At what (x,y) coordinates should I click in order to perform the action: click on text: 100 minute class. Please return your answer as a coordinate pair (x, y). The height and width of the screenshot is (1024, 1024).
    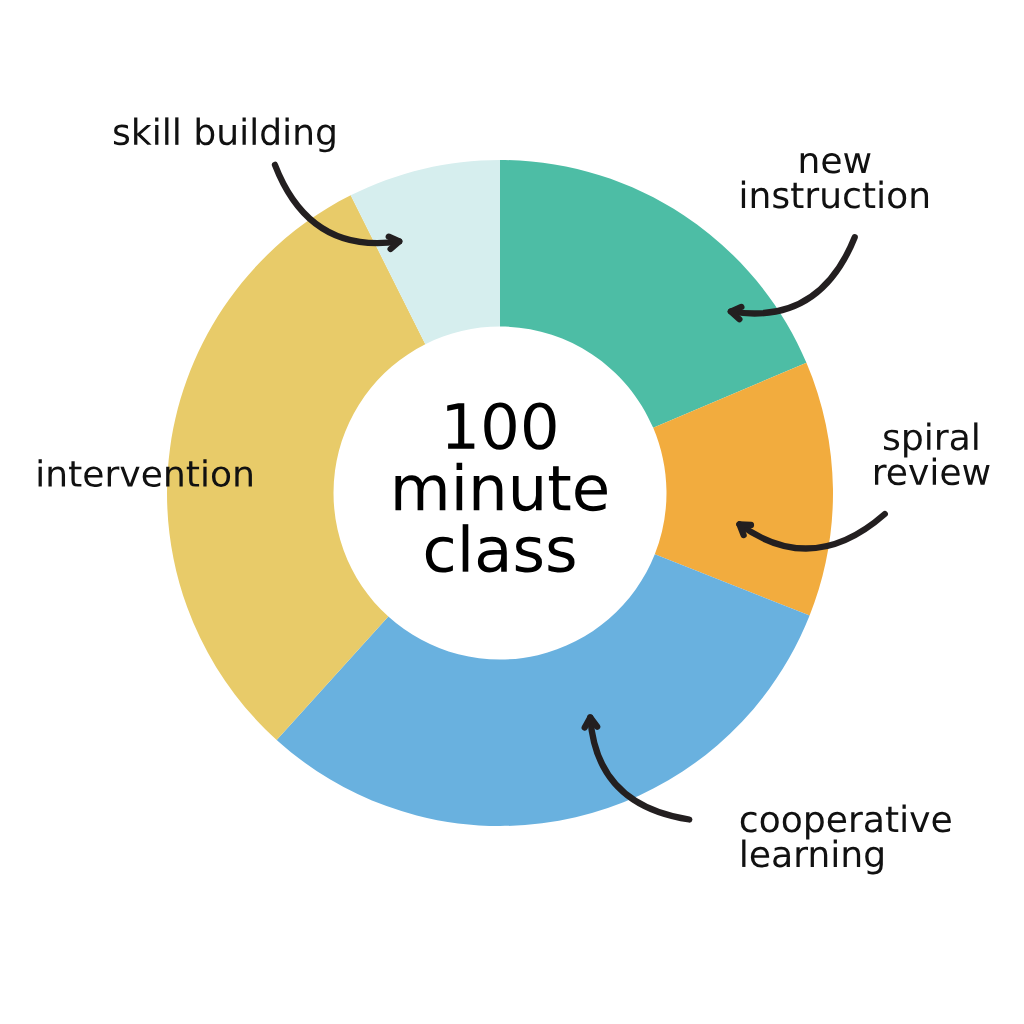
    Looking at the image, I should click on (501, 487).